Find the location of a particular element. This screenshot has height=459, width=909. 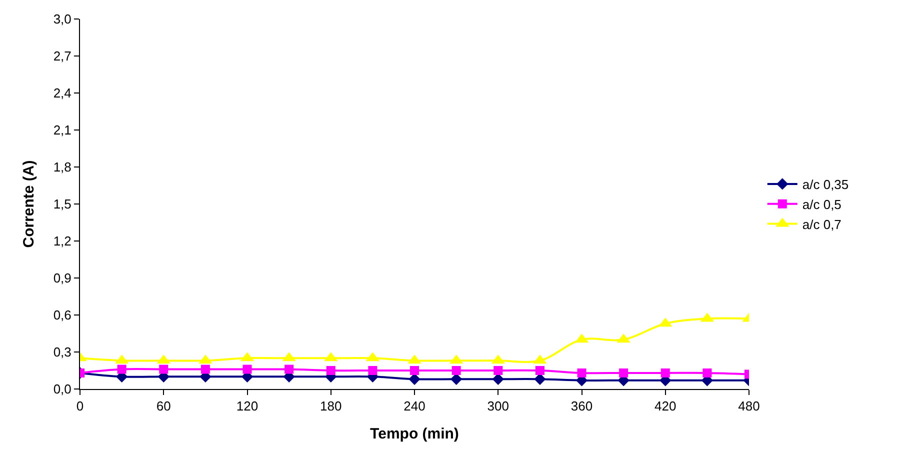

x-tick-label: 300 is located at coordinates (498, 406).